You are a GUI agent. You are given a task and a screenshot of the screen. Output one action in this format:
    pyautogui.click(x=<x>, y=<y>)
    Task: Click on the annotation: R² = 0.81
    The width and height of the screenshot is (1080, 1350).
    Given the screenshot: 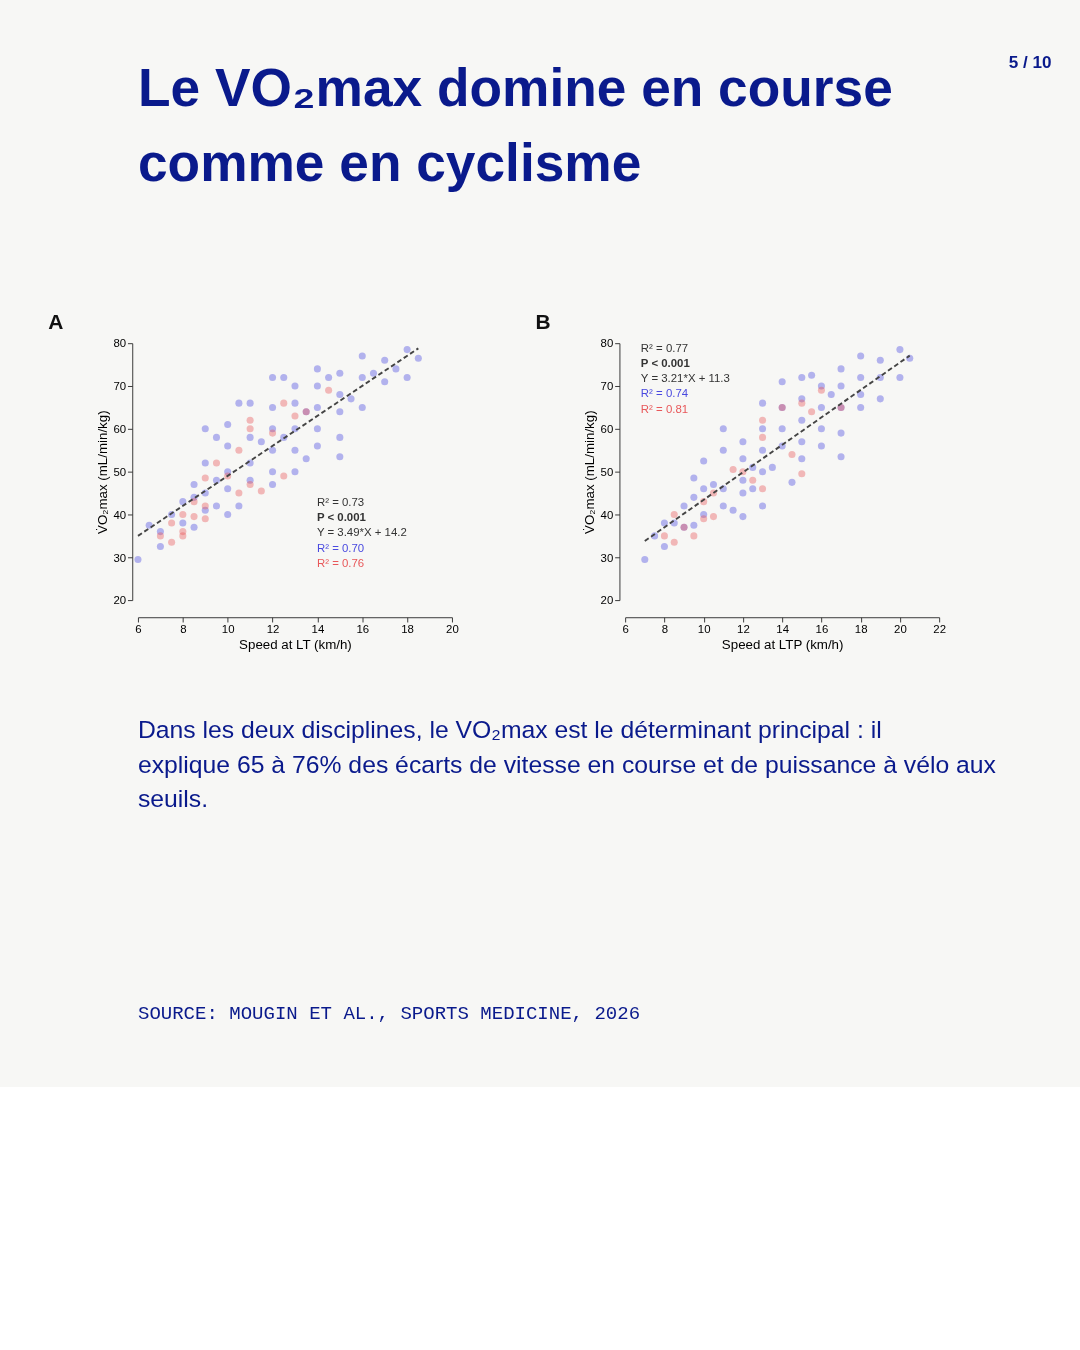 What is the action you would take?
    pyautogui.click(x=664, y=408)
    